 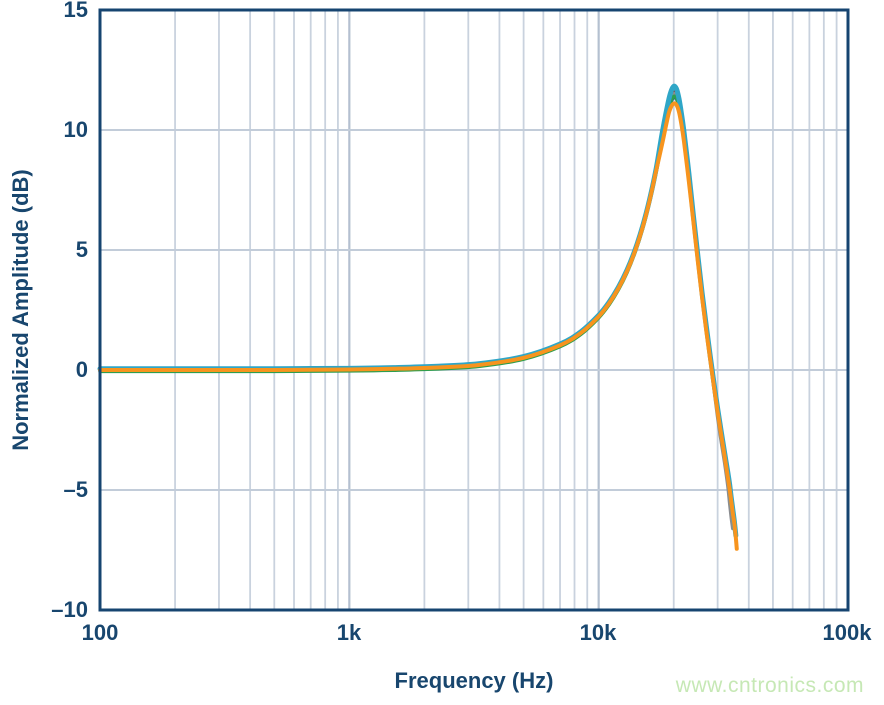 I want to click on y-tick-neg5: –5, so click(x=75, y=489).